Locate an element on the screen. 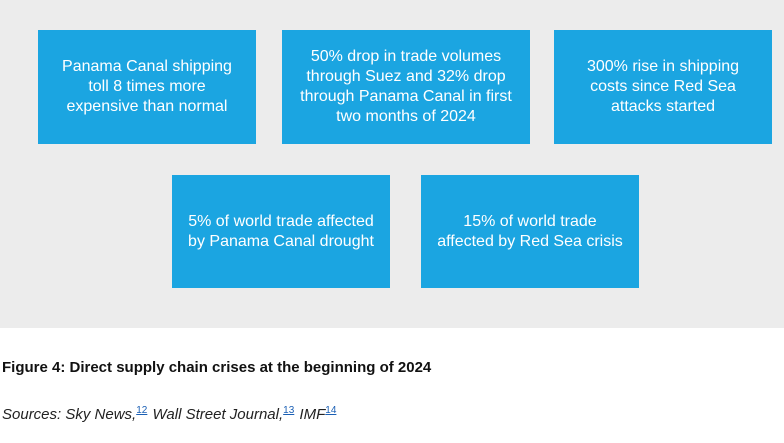  source-name: Sky News, is located at coordinates (101, 414).